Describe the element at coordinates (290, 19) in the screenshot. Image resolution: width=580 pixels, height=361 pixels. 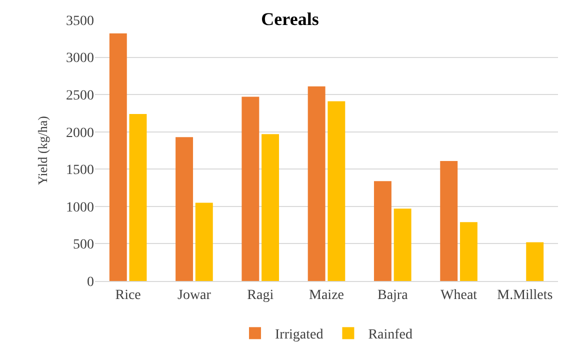
I see `chart-title: Cereals` at that location.